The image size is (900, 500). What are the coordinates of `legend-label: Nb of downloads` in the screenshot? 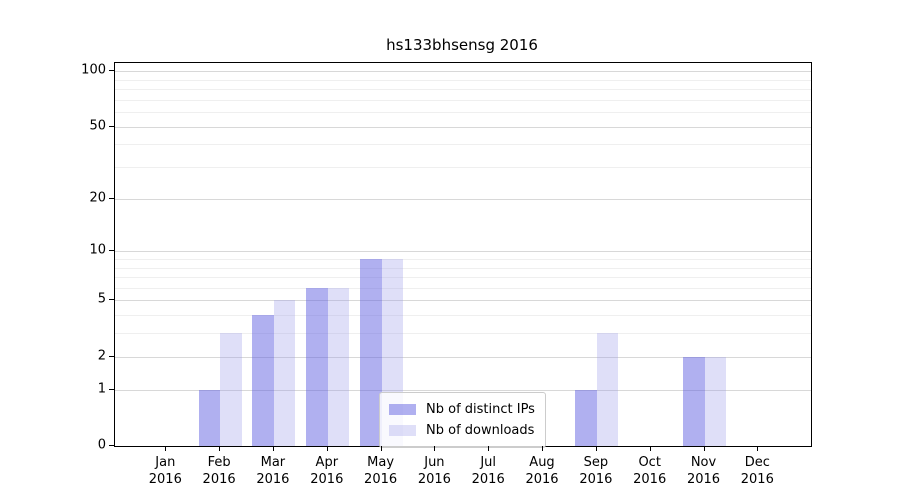 It's located at (480, 430).